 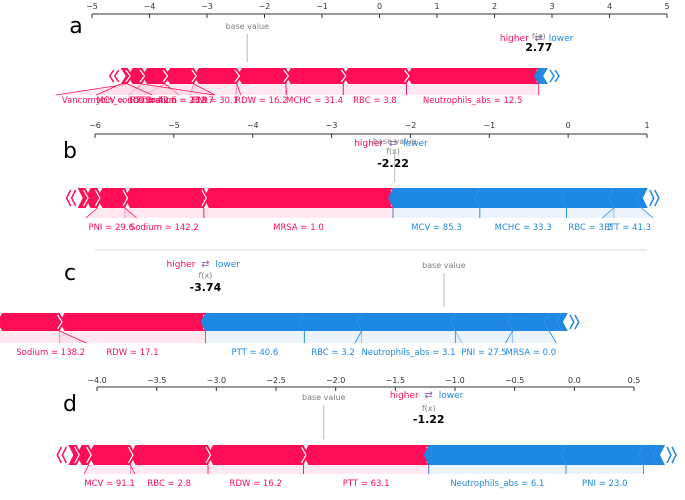 What do you see at coordinates (110, 228) in the screenshot?
I see `feature-label-positive: PNI = 29.6` at bounding box center [110, 228].